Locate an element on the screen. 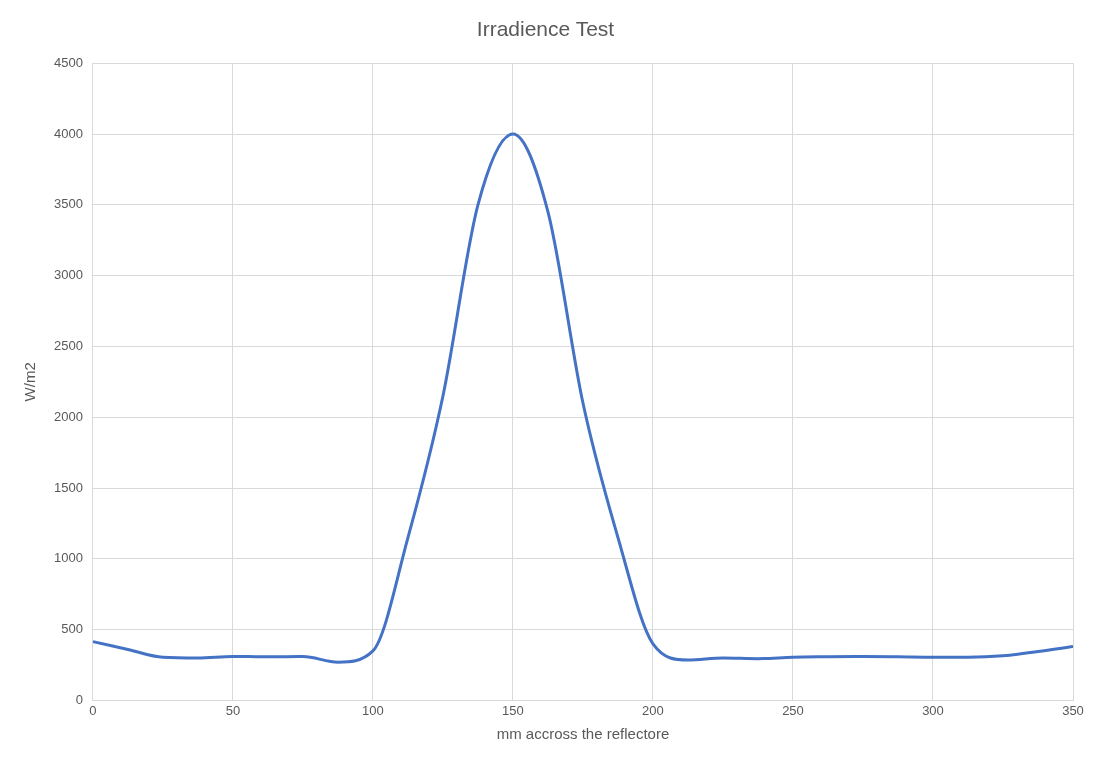 This screenshot has height=771, width=1113. x-tick-label: 250 is located at coordinates (793, 710).